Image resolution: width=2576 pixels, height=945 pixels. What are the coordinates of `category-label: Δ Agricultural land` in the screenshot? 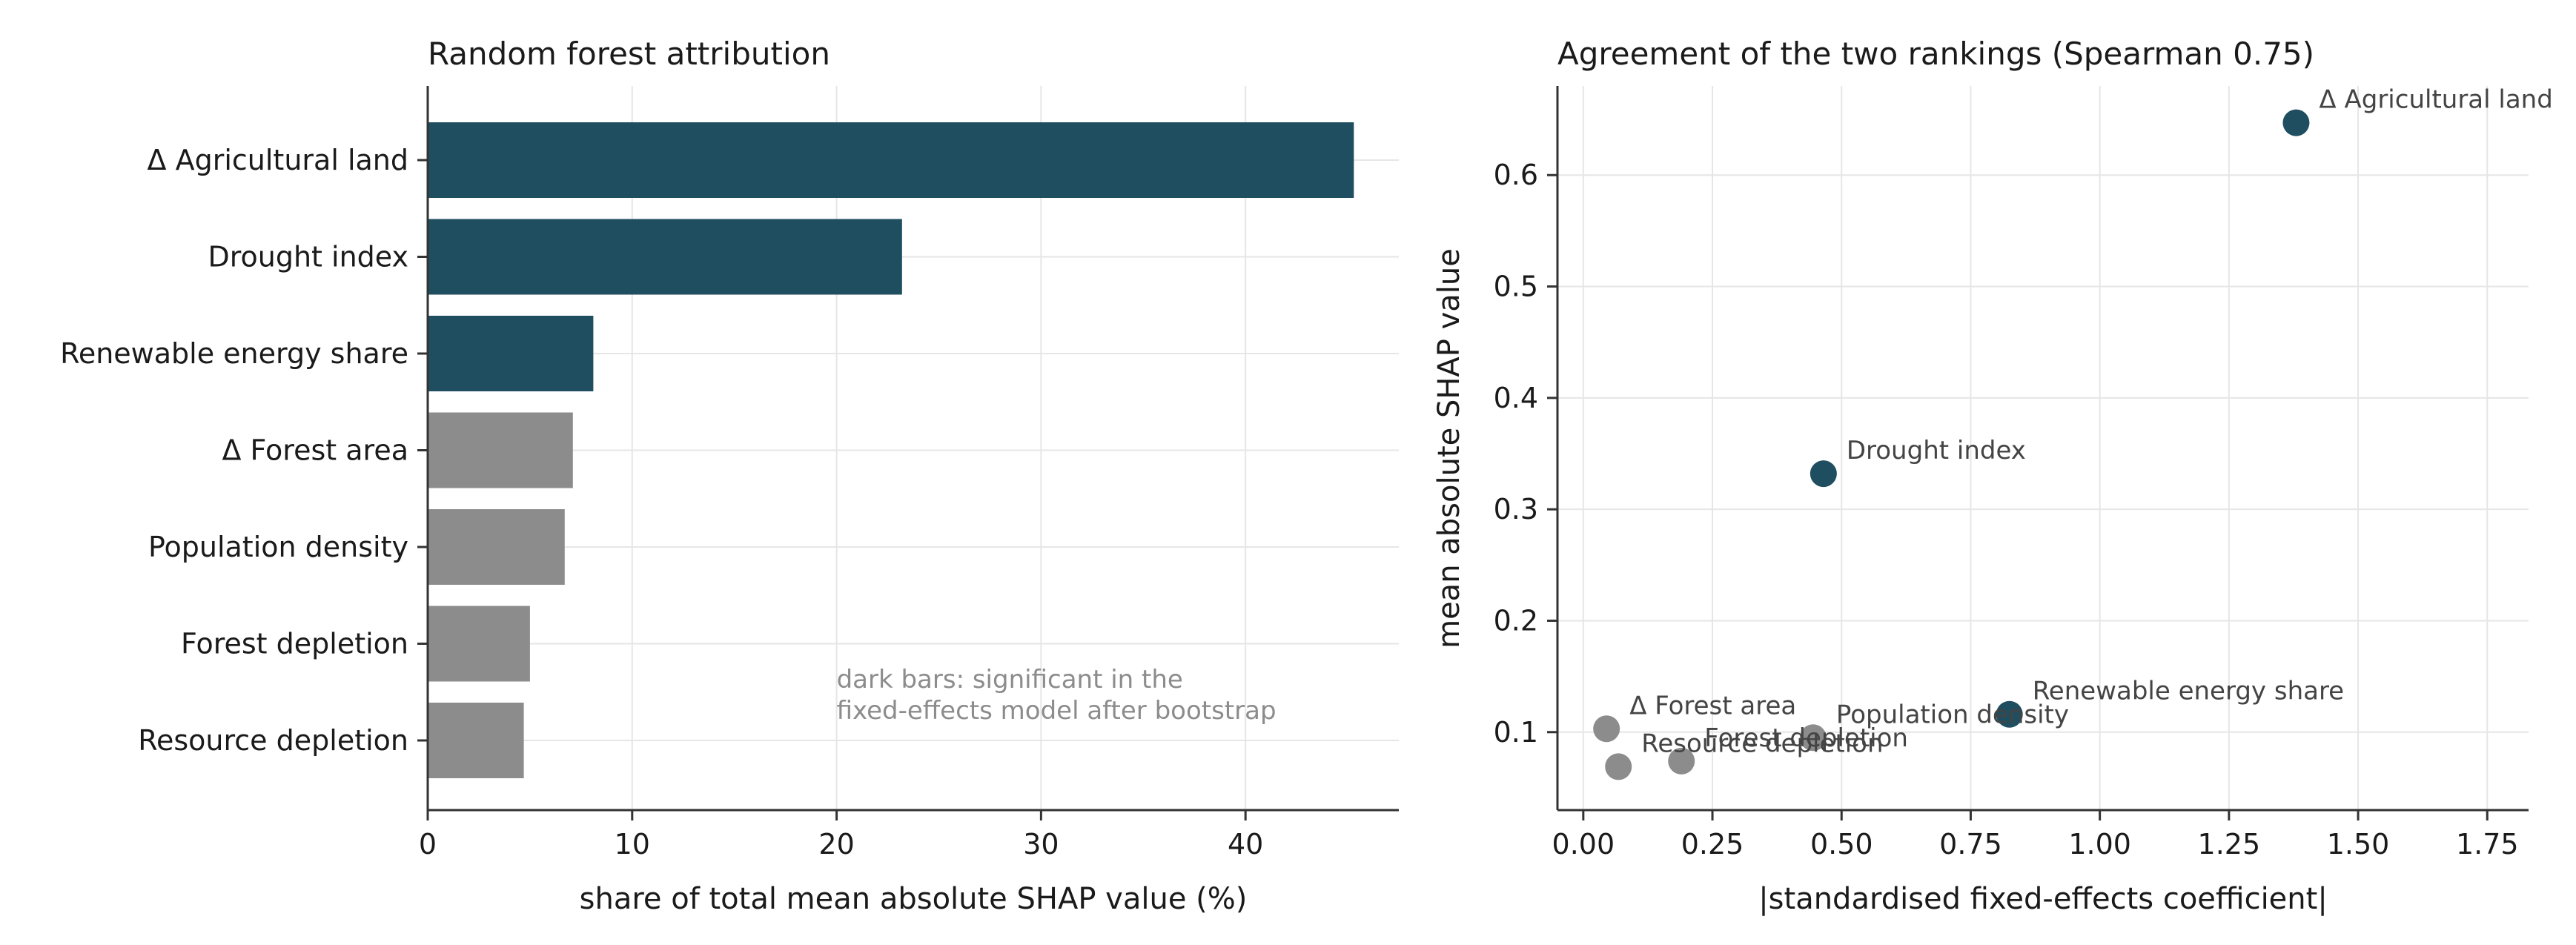 It's located at (278, 160).